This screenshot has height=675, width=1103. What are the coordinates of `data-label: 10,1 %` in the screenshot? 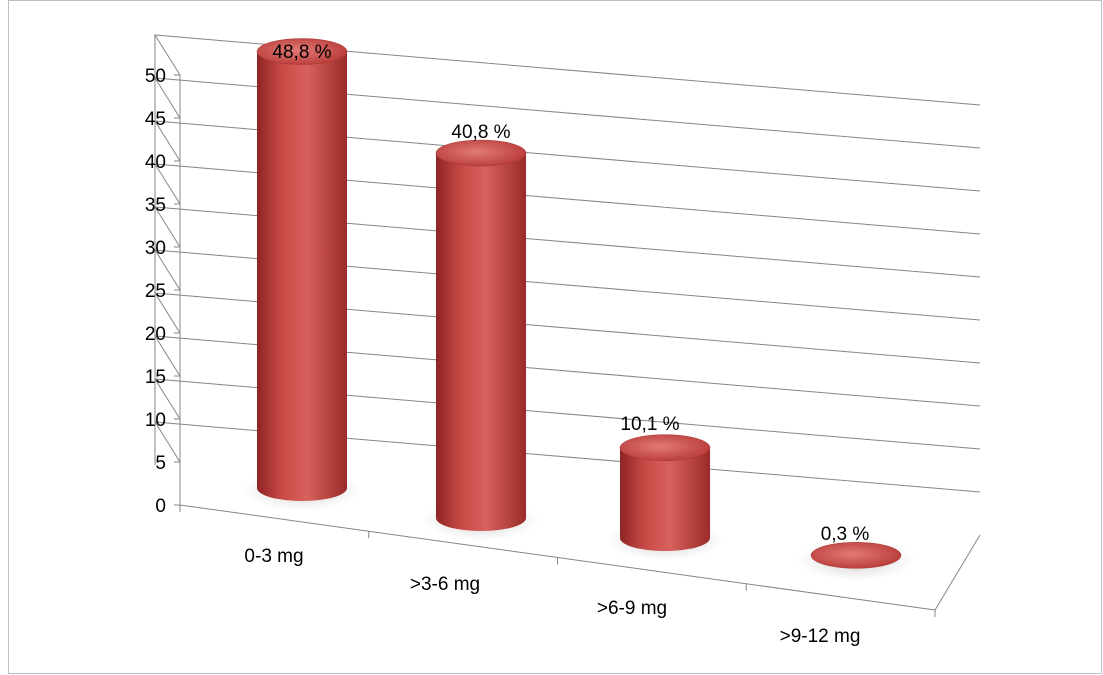 It's located at (649, 424).